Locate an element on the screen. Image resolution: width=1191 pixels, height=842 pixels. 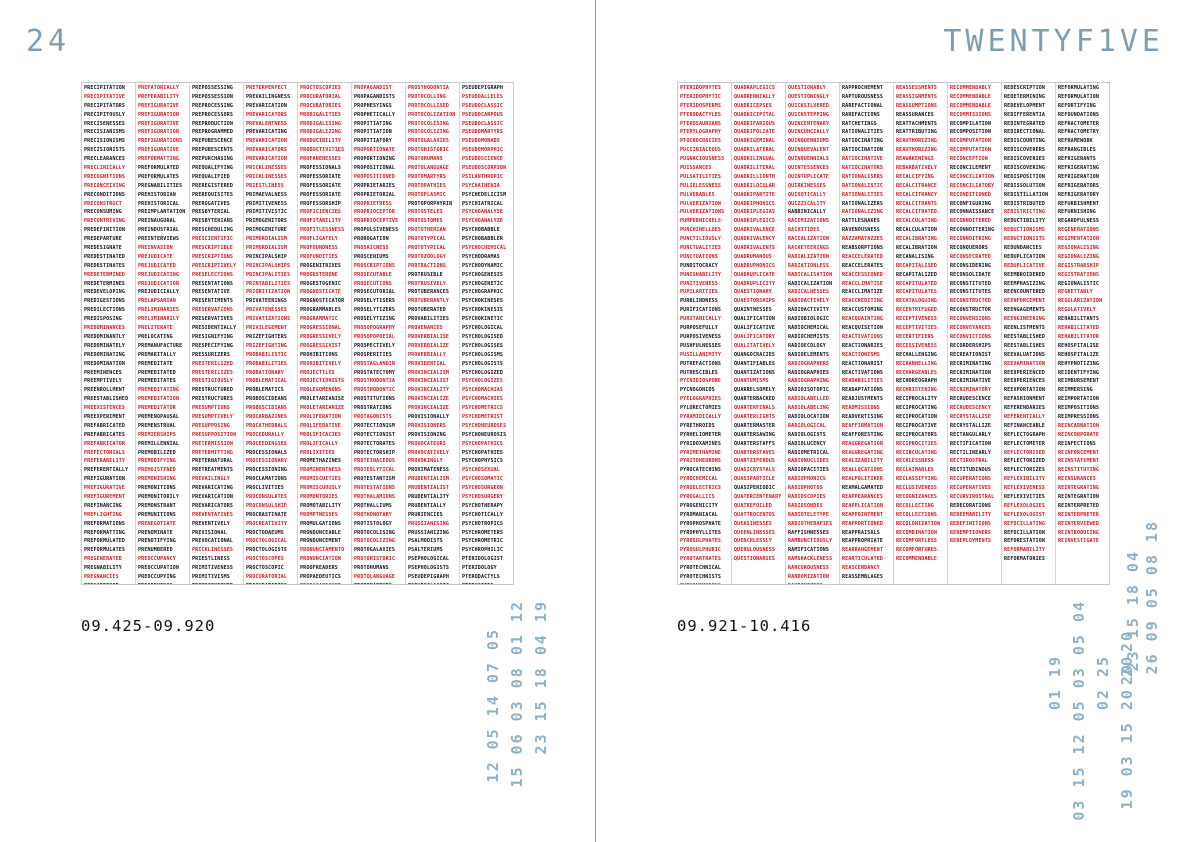
word-entry: PUPILARITIES is located at coordinates (699, 292).